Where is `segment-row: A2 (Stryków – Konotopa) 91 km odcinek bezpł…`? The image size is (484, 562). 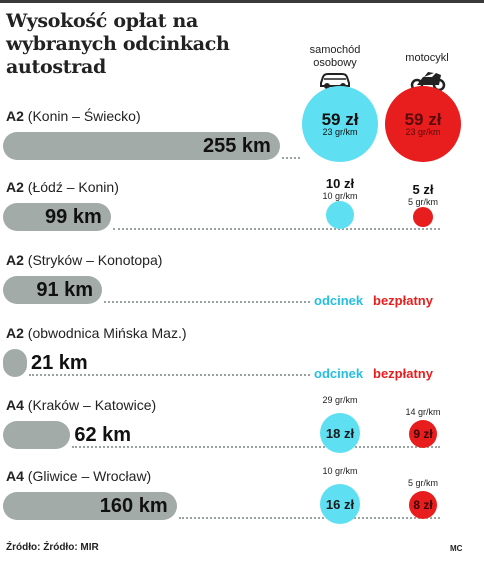 segment-row: A2 (Stryków – Konotopa) 91 km odcinek bezpł… is located at coordinates (242, 288).